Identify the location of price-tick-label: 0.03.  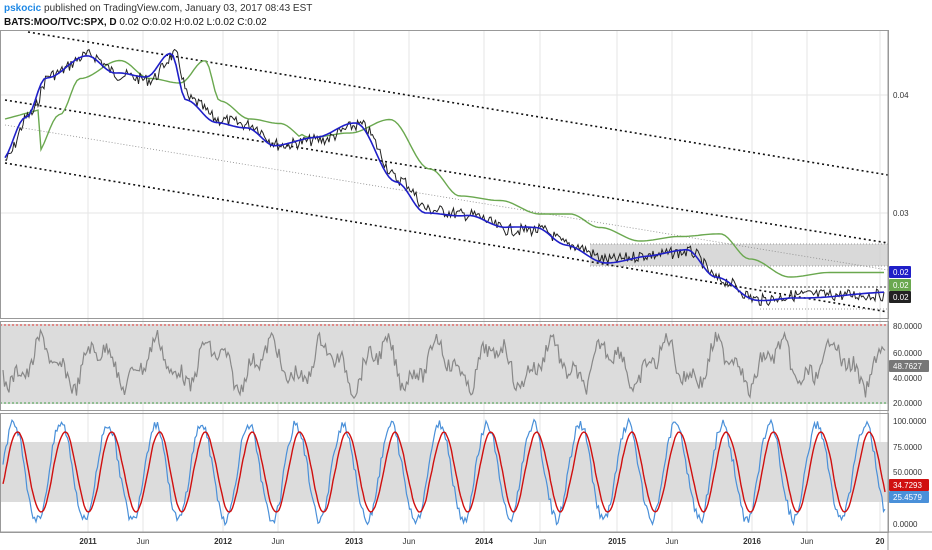
(901, 213).